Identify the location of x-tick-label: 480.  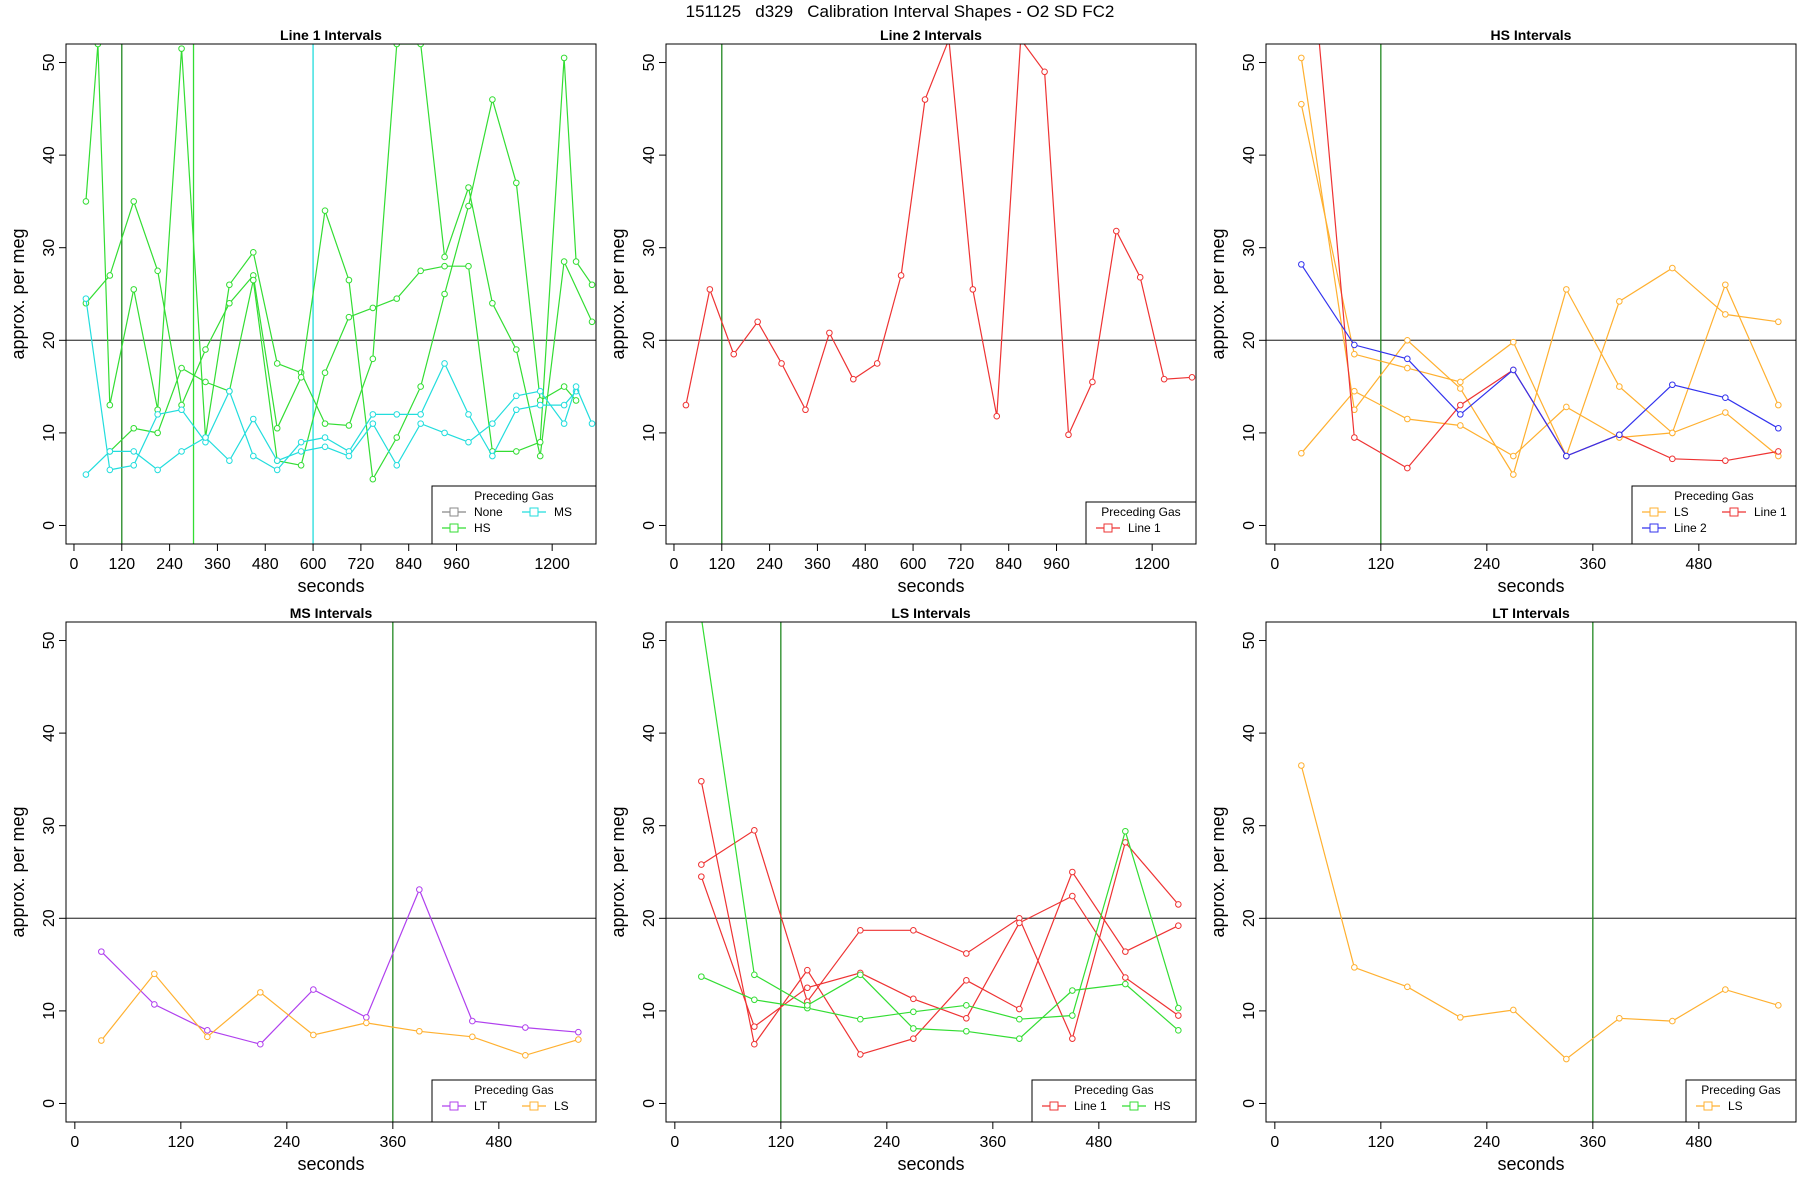
(265, 564).